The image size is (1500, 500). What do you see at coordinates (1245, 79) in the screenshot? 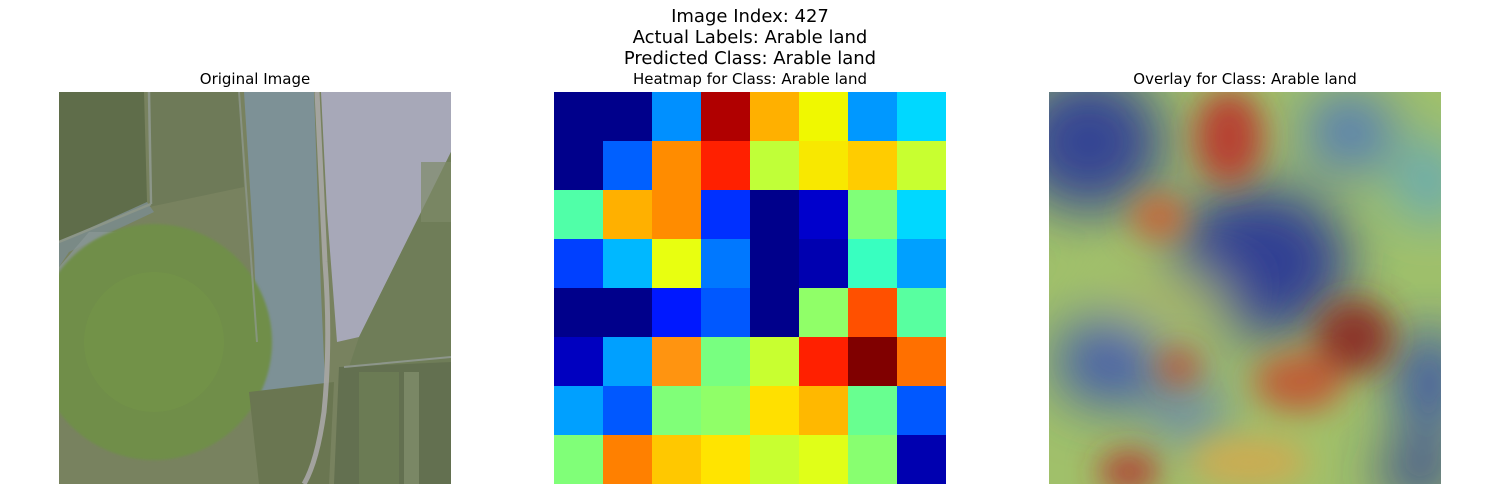
I see `overlay-title: Overlay for Class: Arable land` at bounding box center [1245, 79].